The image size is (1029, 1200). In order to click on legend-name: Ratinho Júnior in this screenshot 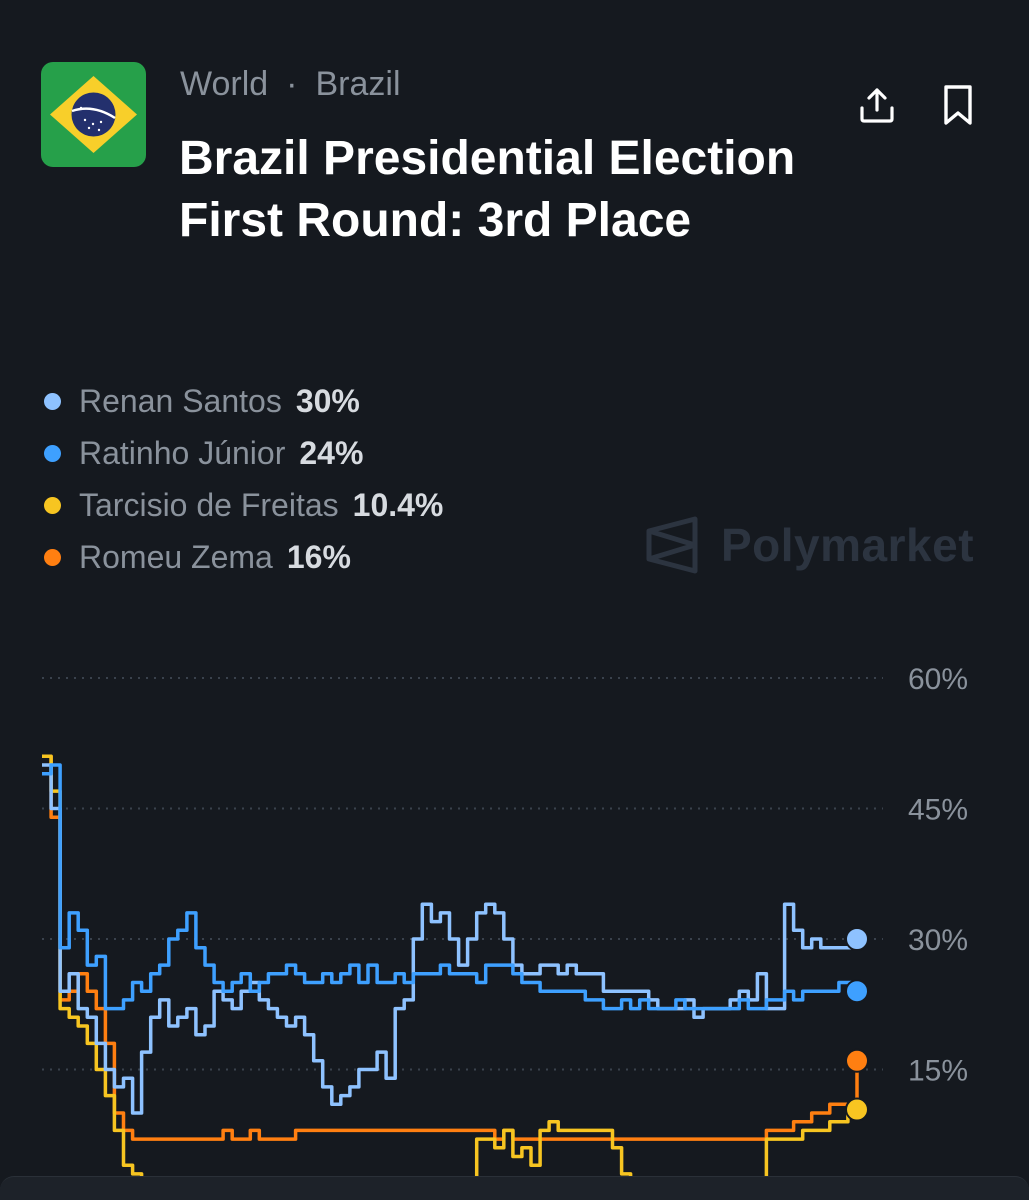, I will do `click(182, 452)`.